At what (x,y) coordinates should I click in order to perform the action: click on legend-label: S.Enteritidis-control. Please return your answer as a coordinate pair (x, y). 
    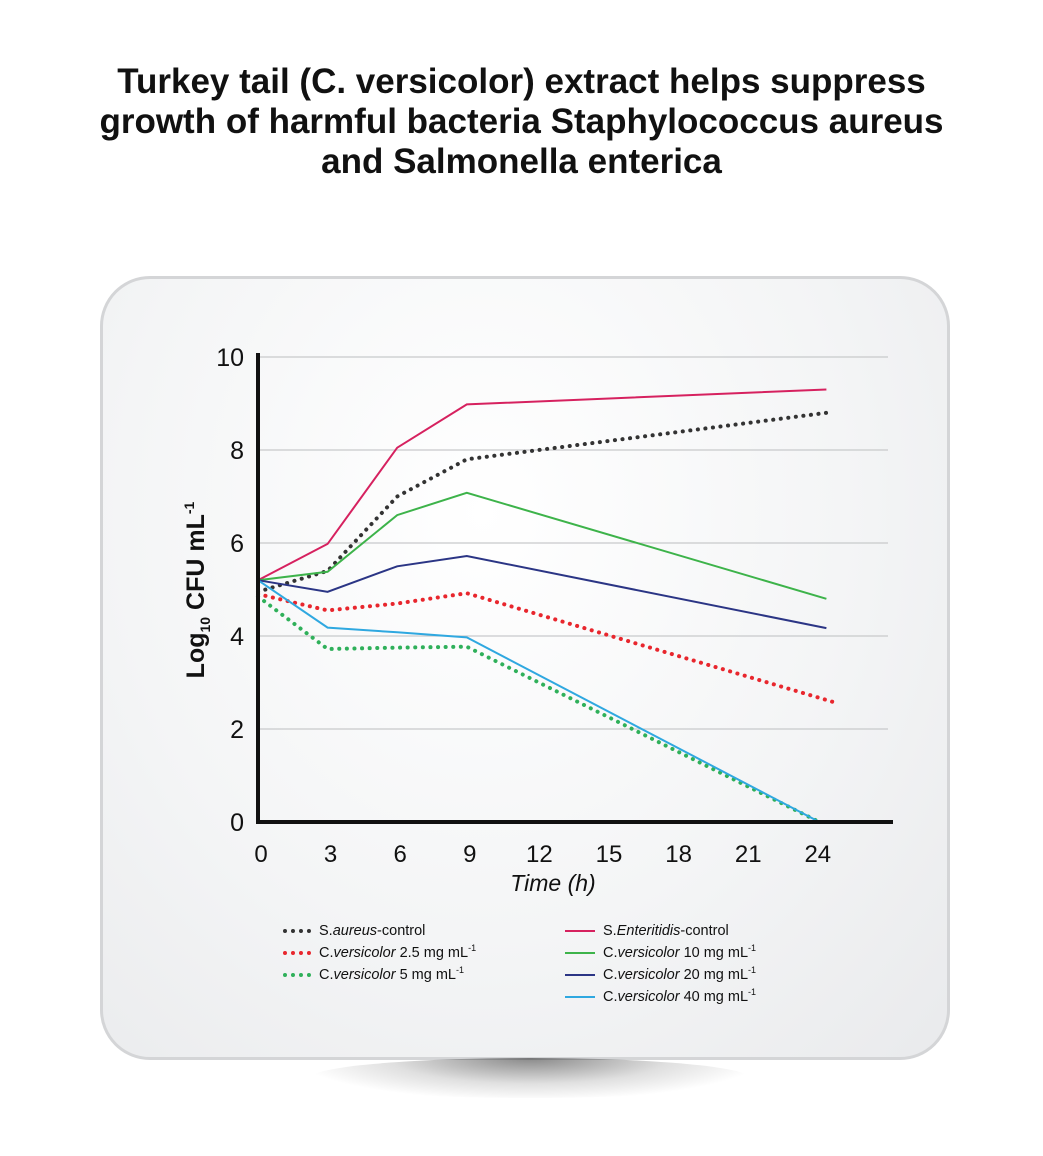
    Looking at the image, I should click on (666, 930).